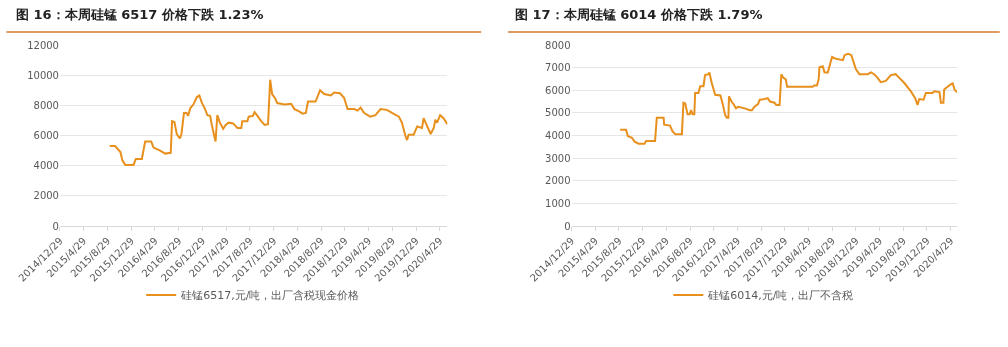  What do you see at coordinates (270, 296) in the screenshot?
I see `legend-label: 硅锰6517,元/吨，出厂含税现金价格` at bounding box center [270, 296].